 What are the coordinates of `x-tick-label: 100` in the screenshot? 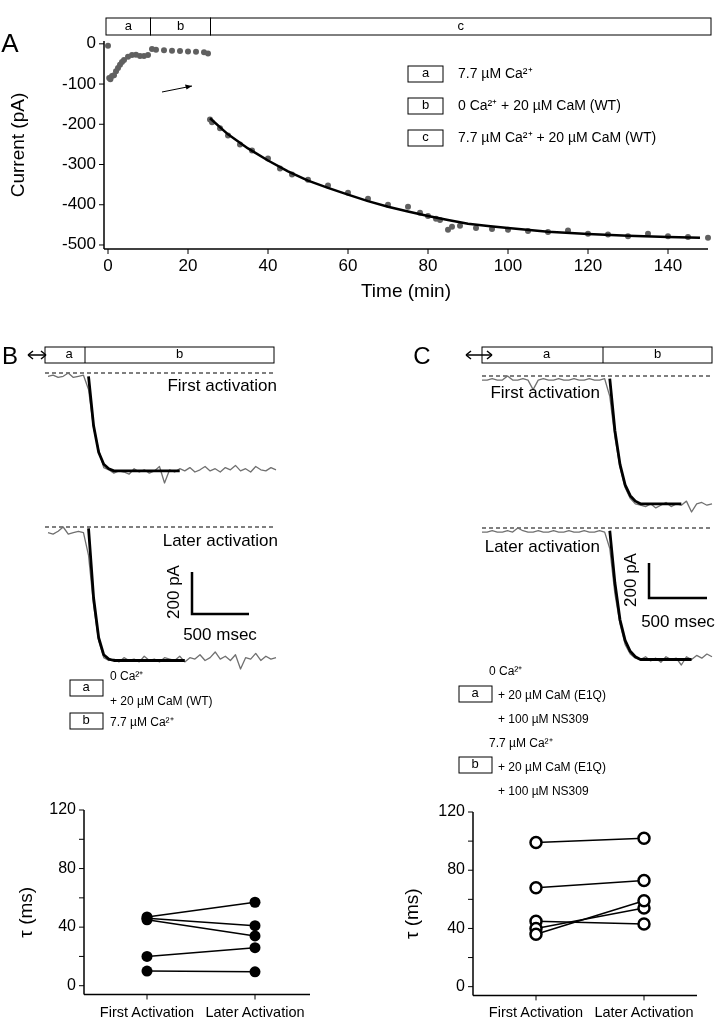 It's located at (508, 265).